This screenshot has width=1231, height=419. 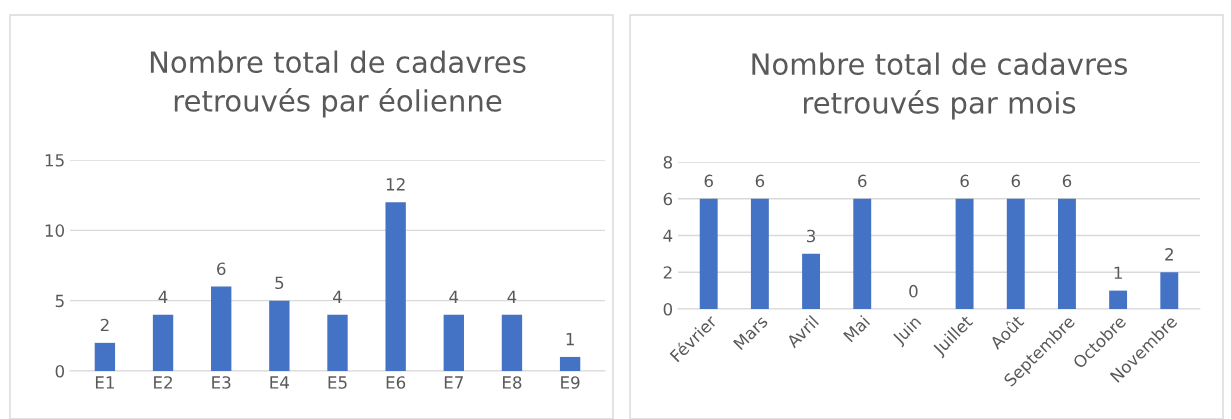 What do you see at coordinates (668, 235) in the screenshot?
I see `y-tick-label: 4` at bounding box center [668, 235].